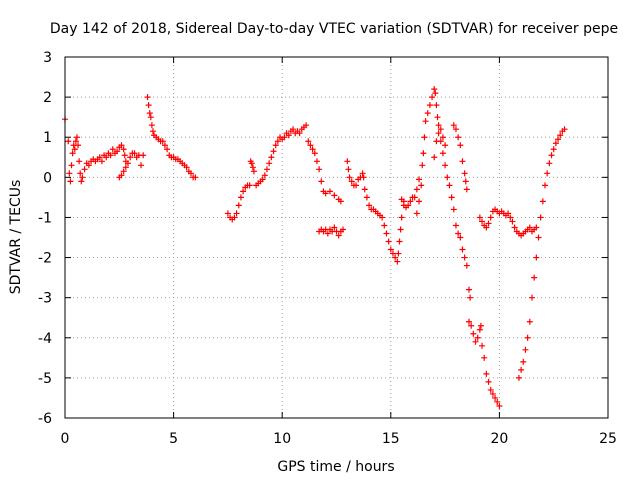 The width and height of the screenshot is (640, 480). What do you see at coordinates (45, 299) in the screenshot?
I see `y-tick-label: -3` at bounding box center [45, 299].